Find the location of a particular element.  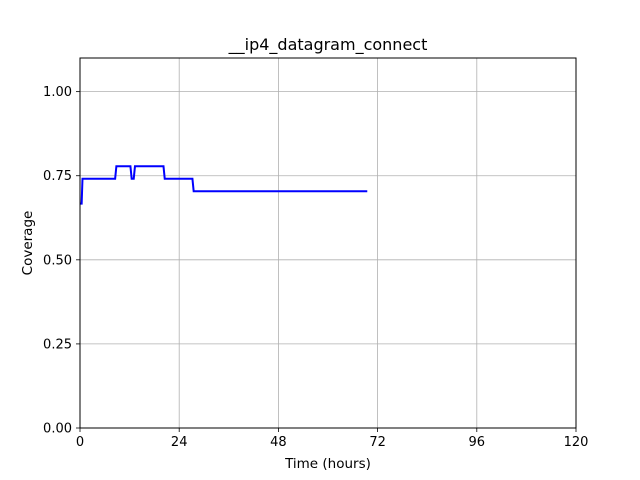

x-axis: 0 24 48 72 96 120 is located at coordinates (332, 439).